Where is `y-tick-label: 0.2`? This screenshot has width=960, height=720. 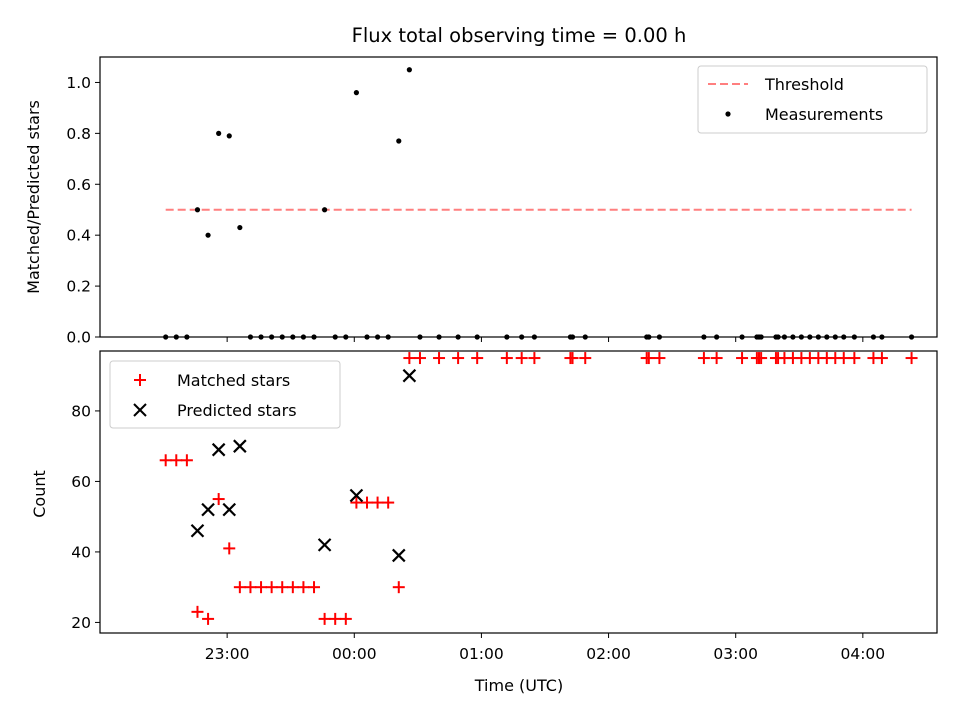
y-tick-label: 0.2 is located at coordinates (78, 287).